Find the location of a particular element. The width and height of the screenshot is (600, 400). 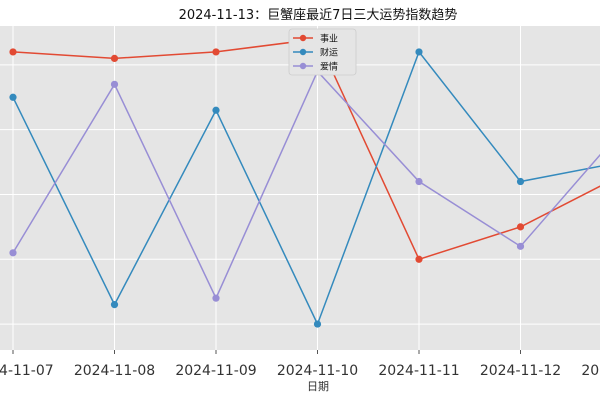

x-tick-label: 2024-11-10 is located at coordinates (317, 371).